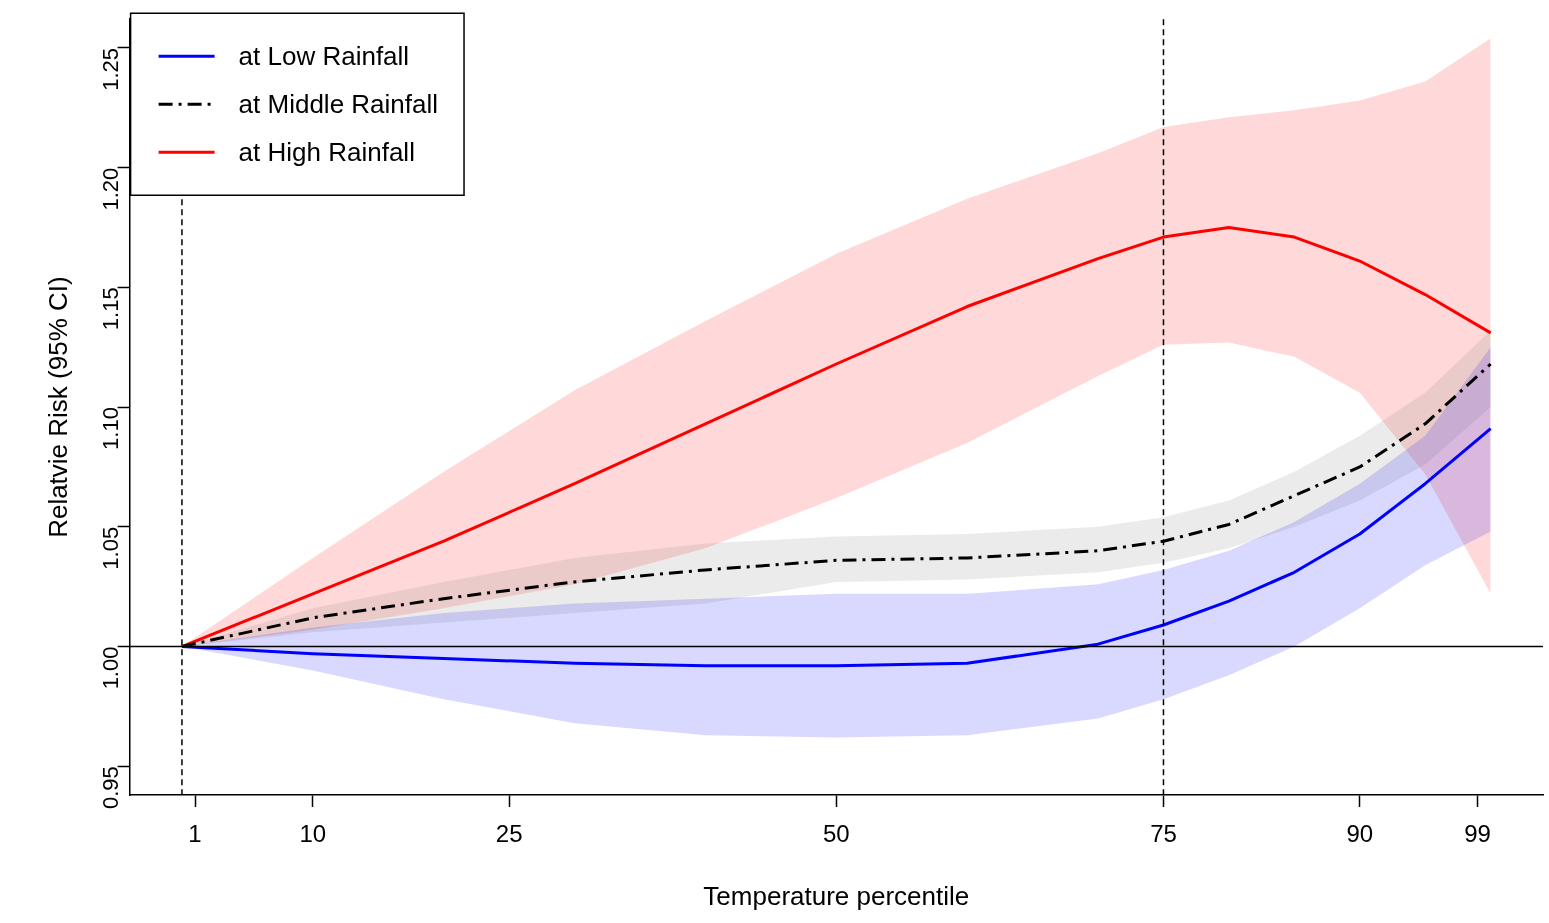 The image size is (1549, 923). Describe the element at coordinates (313, 834) in the screenshot. I see `x-tick-label: 10` at that location.